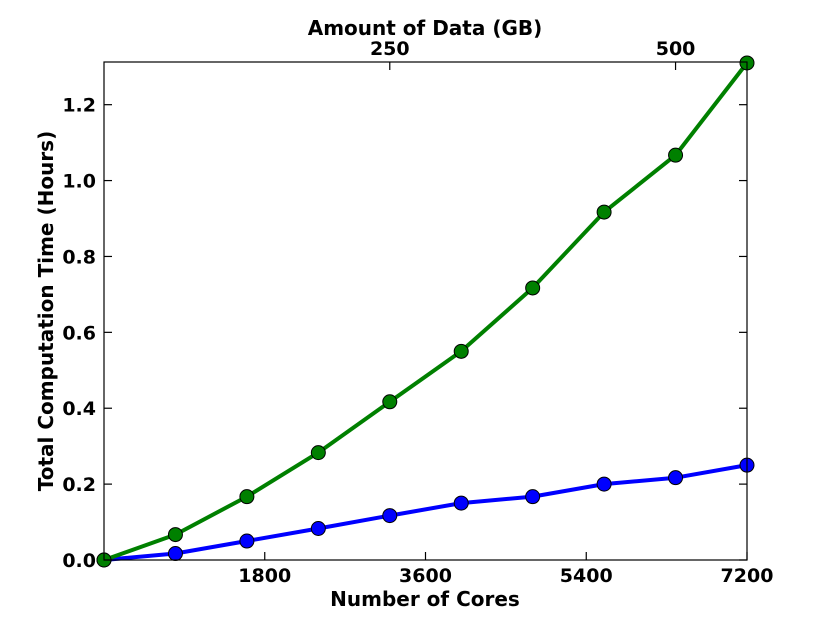  I want to click on x-tick-label: 7200, so click(747, 576).